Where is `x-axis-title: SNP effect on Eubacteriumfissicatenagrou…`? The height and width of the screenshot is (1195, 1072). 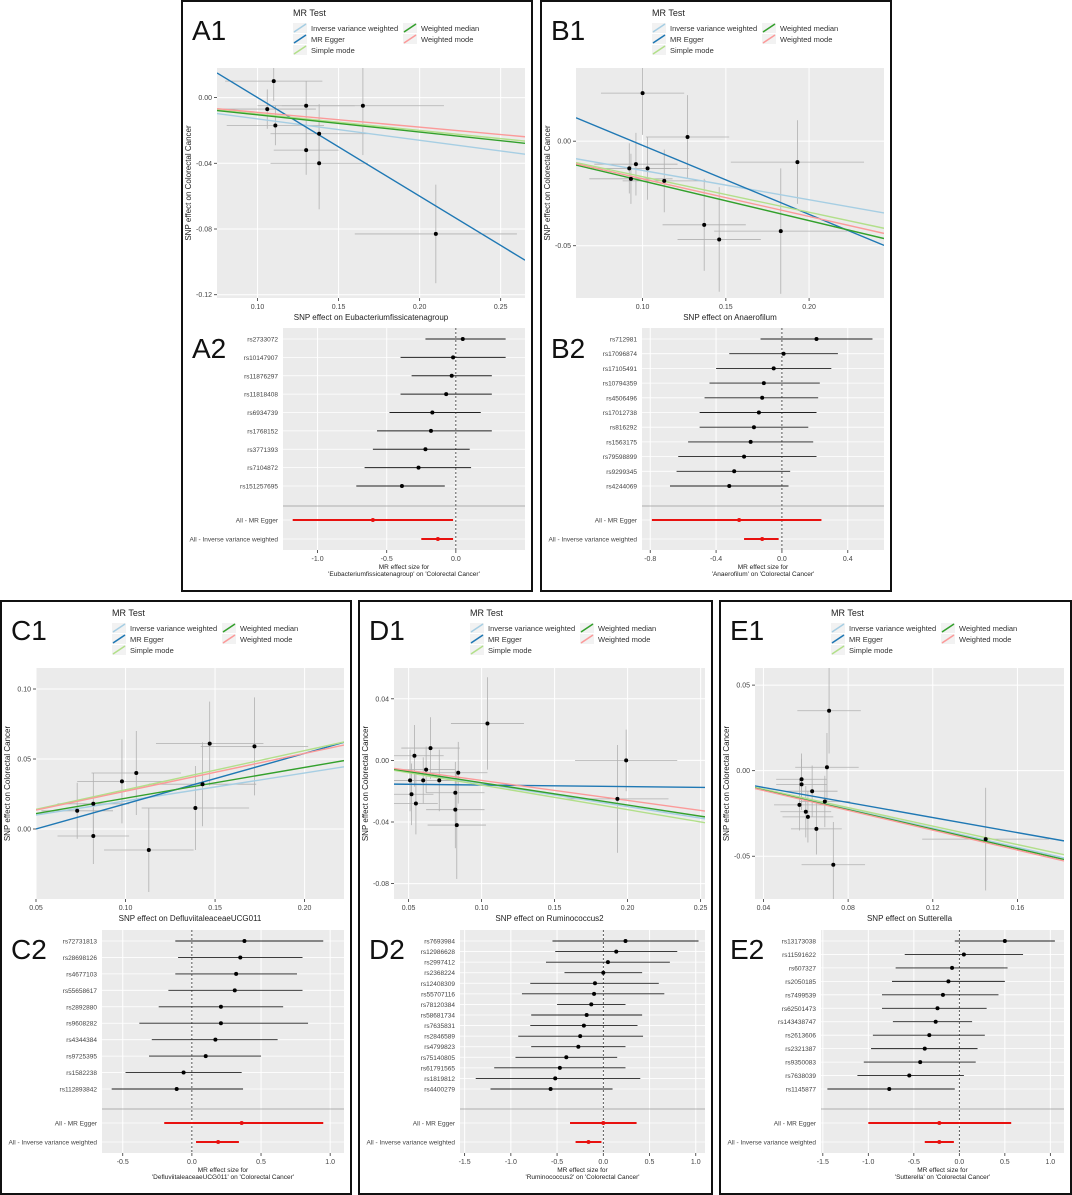
x-axis-title: SNP effect on Eubacteriumfissicatenagrou… is located at coordinates (371, 317).